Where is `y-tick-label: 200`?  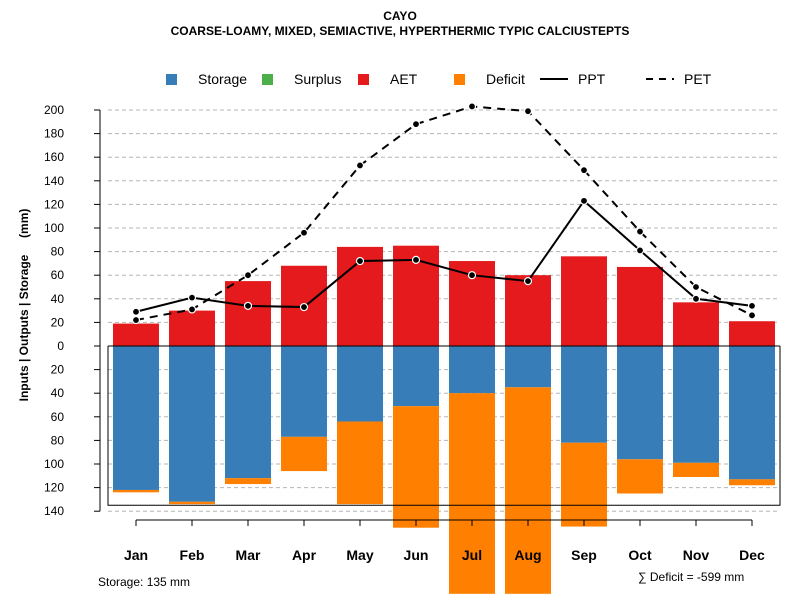
y-tick-label: 200 is located at coordinates (54, 110).